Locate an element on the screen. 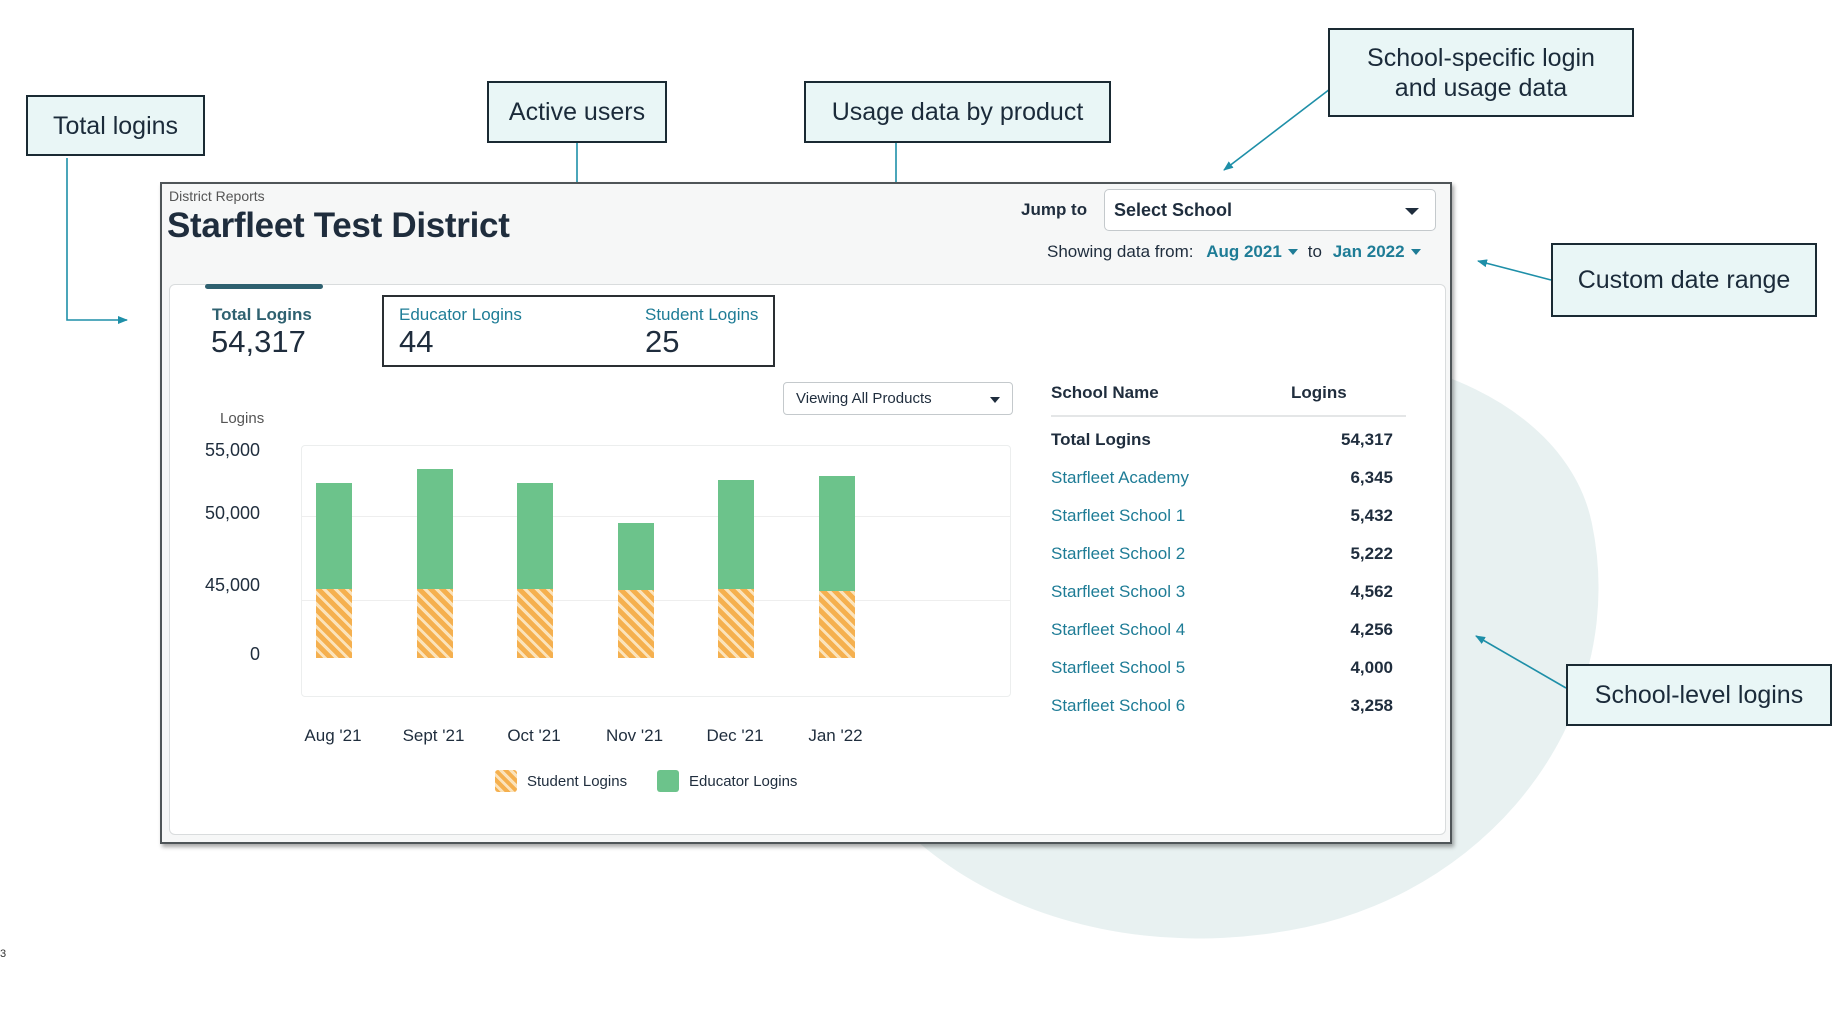 The height and width of the screenshot is (1016, 1843). callout-school-specific: School-specific login and usage data is located at coordinates (1481, 72).